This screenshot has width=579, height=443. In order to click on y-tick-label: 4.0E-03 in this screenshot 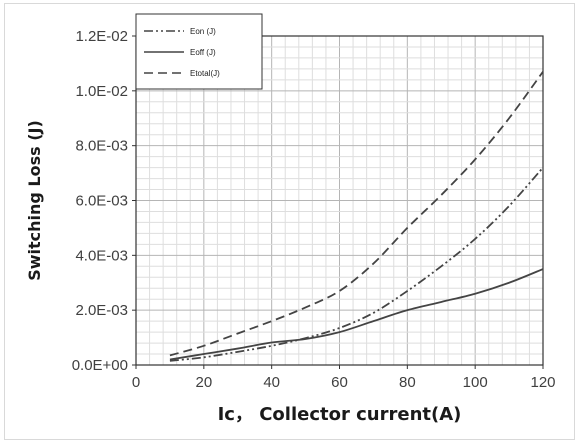, I will do `click(101, 255)`.